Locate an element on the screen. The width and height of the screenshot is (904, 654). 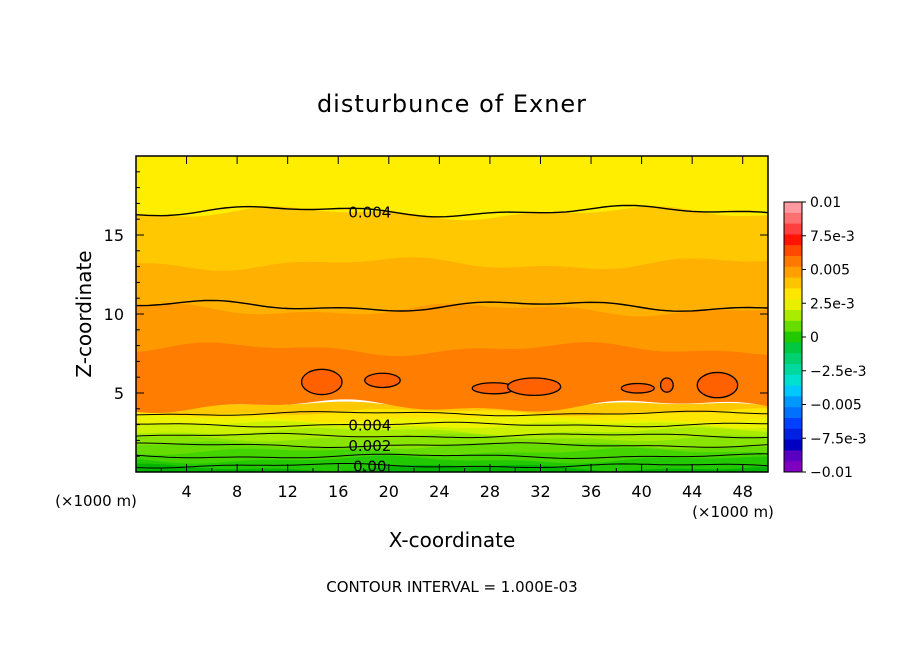
x-axis-unit-right: (×1000 m) is located at coordinates (733, 512).